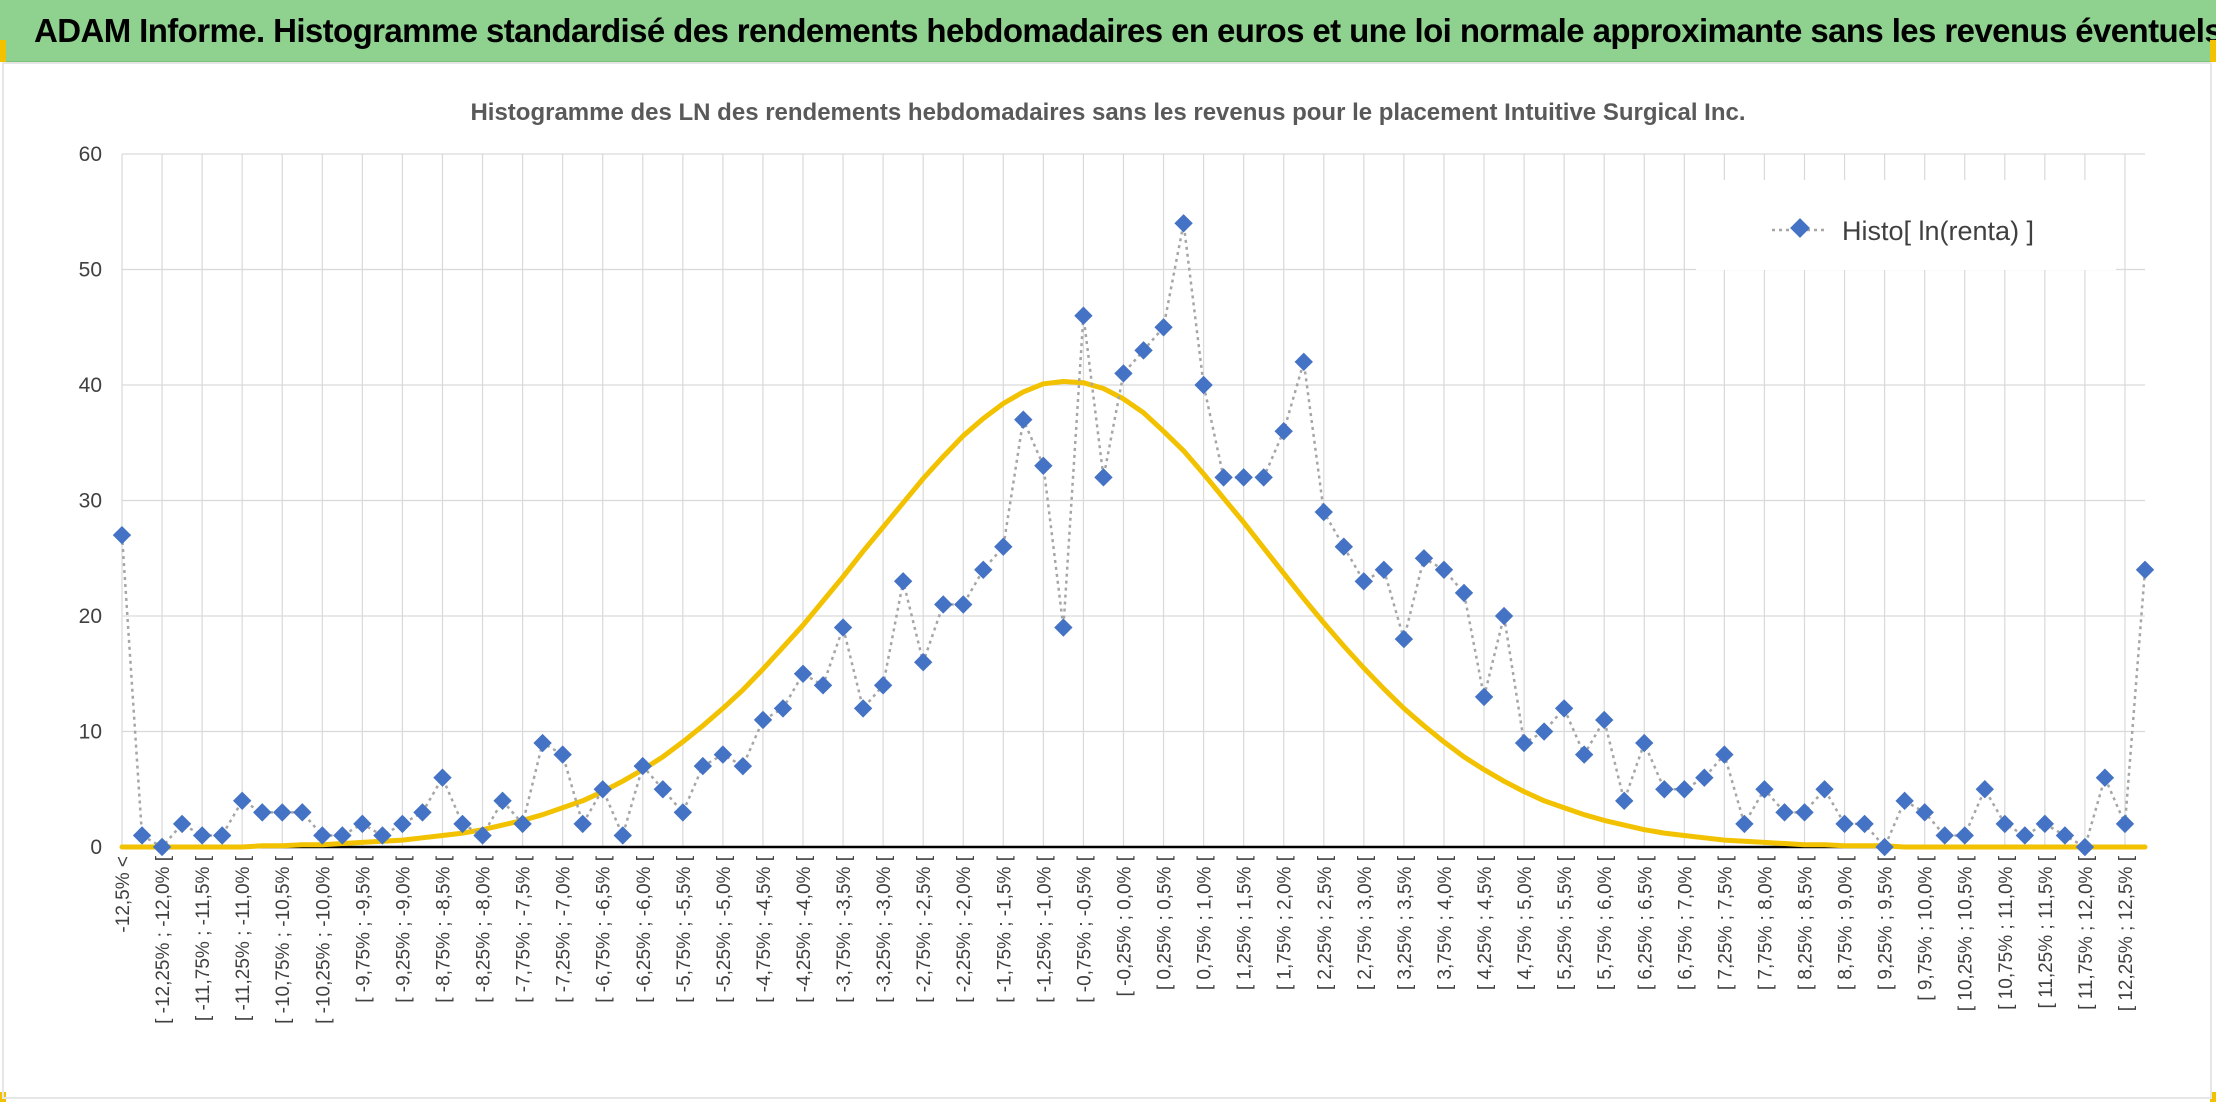 The width and height of the screenshot is (2216, 1102). I want to click on y-tick-label: 50, so click(90, 270).